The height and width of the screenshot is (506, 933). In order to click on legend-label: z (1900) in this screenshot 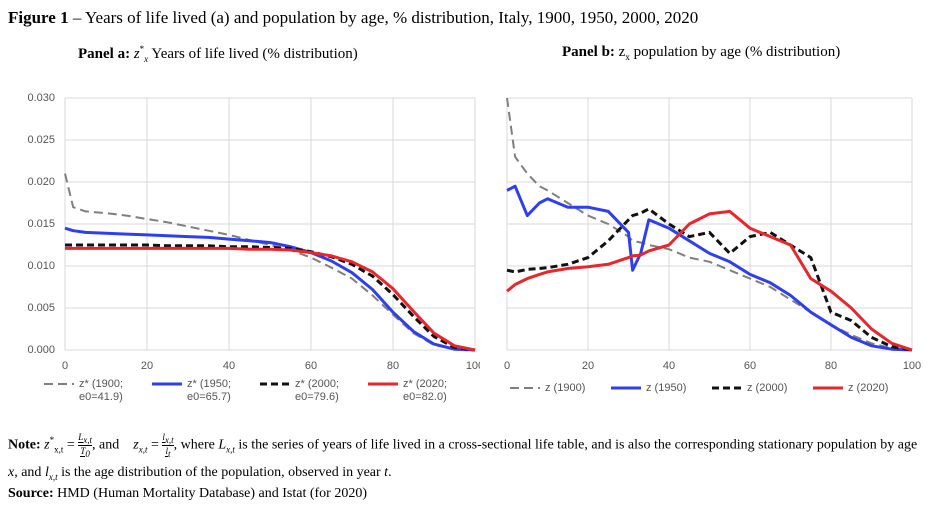, I will do `click(565, 388)`.